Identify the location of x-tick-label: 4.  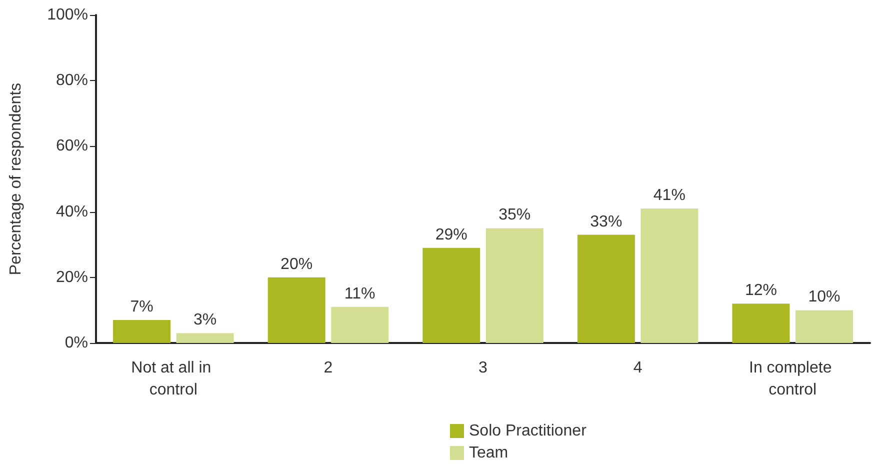
(637, 368).